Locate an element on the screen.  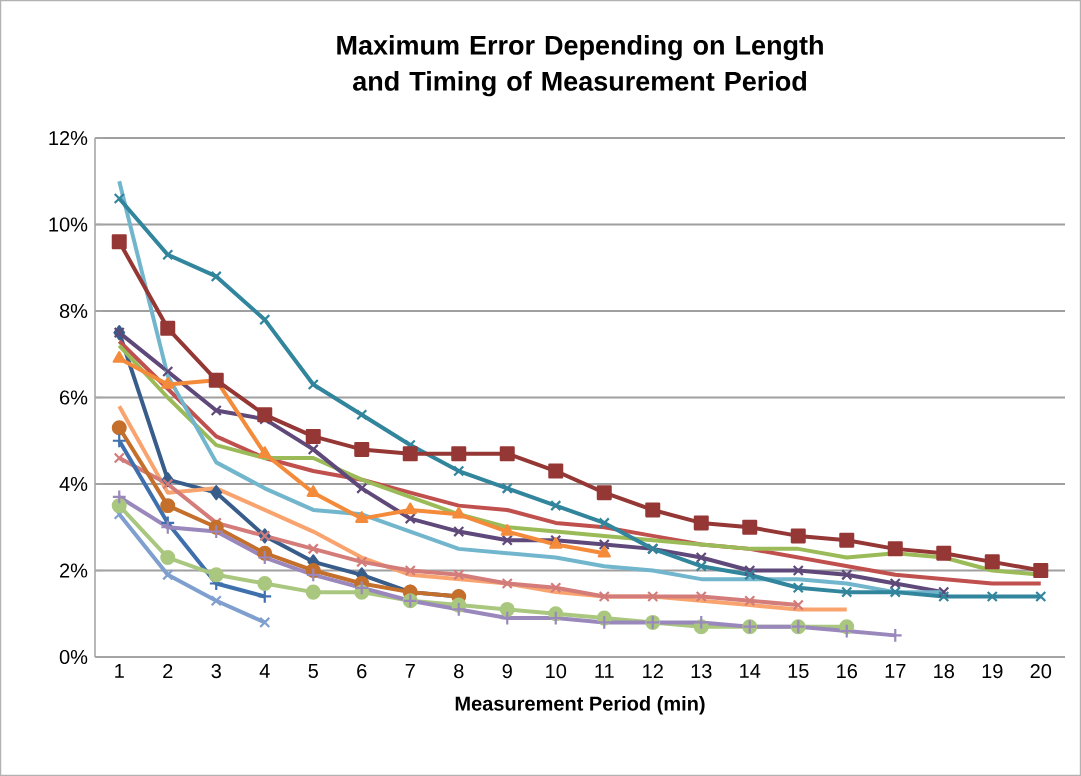
x-tick-label: 4 is located at coordinates (264, 671).